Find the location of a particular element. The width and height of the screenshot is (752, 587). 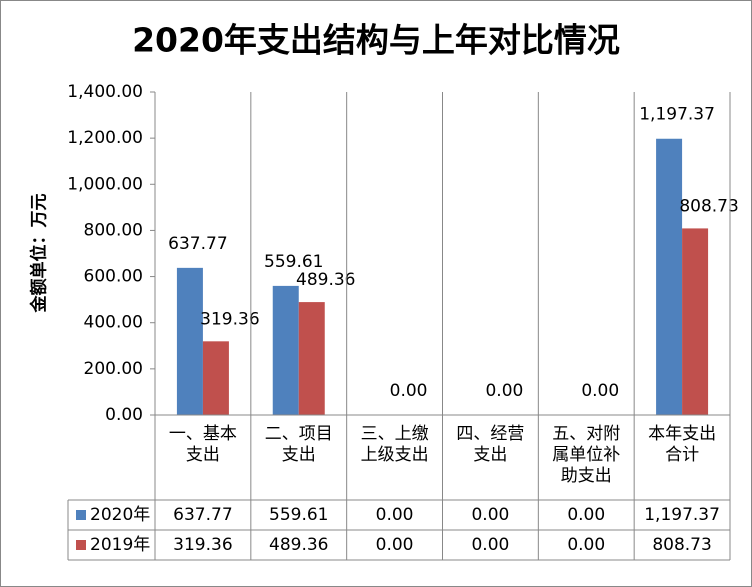

y-tick-label: 1,200.00 is located at coordinates (105, 138).